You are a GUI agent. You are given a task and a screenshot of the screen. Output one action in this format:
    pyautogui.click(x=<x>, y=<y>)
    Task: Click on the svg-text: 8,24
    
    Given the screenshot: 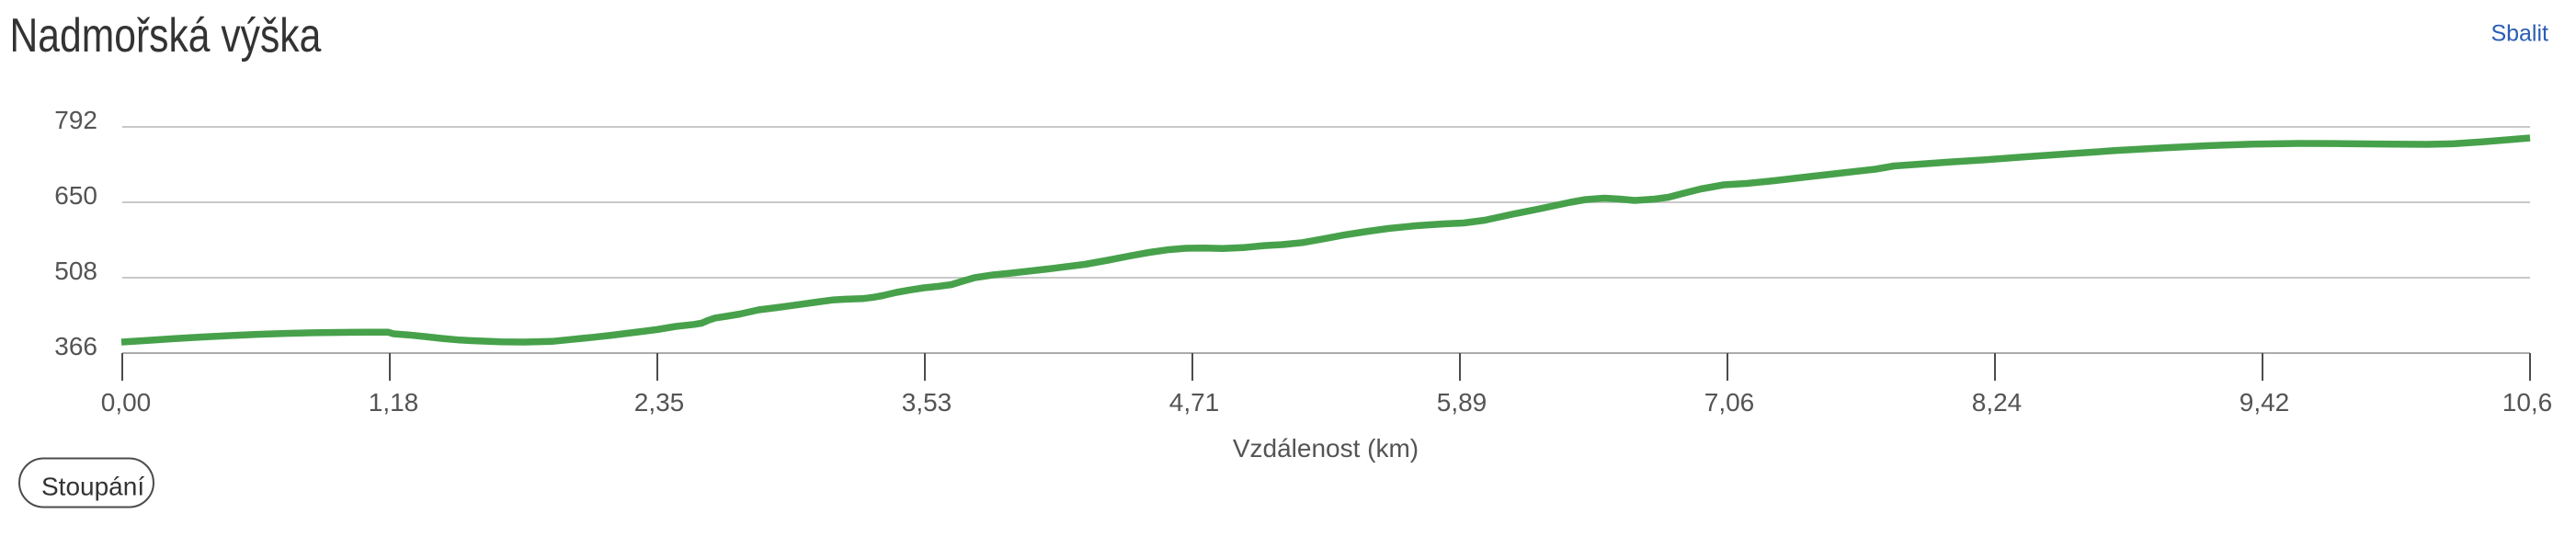 What is the action you would take?
    pyautogui.click(x=1997, y=402)
    